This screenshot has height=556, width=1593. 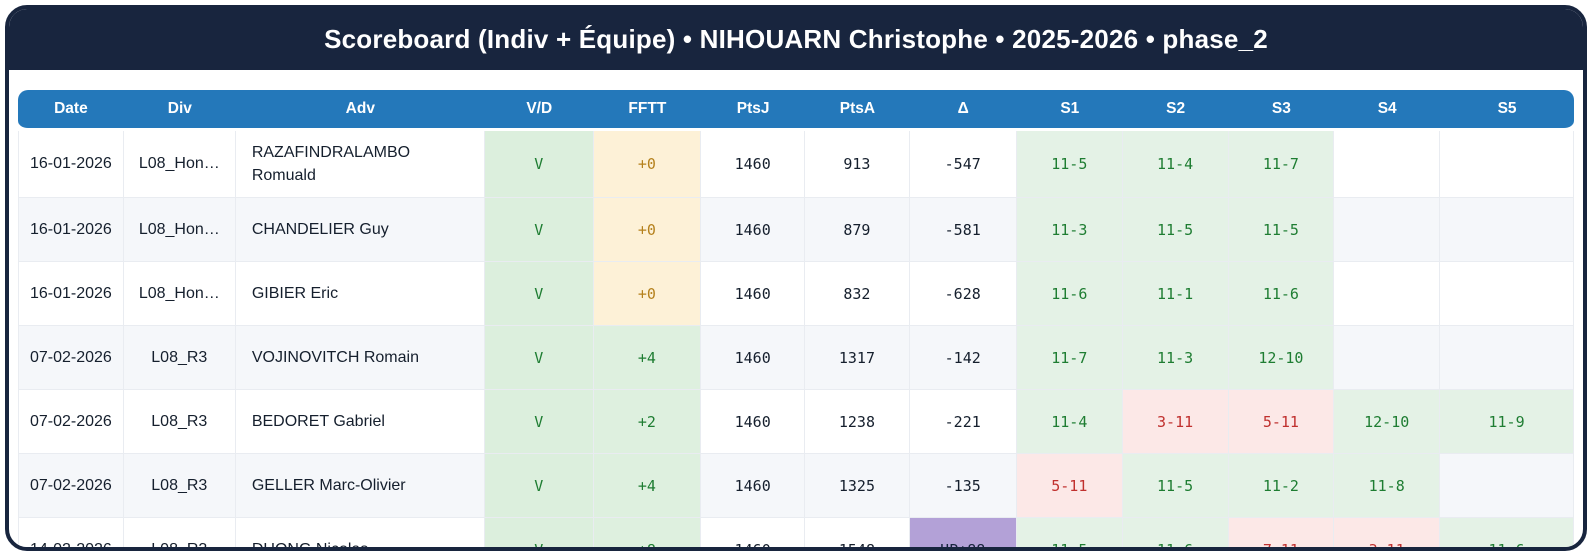 I want to click on cell-delta: -628, so click(x=963, y=294).